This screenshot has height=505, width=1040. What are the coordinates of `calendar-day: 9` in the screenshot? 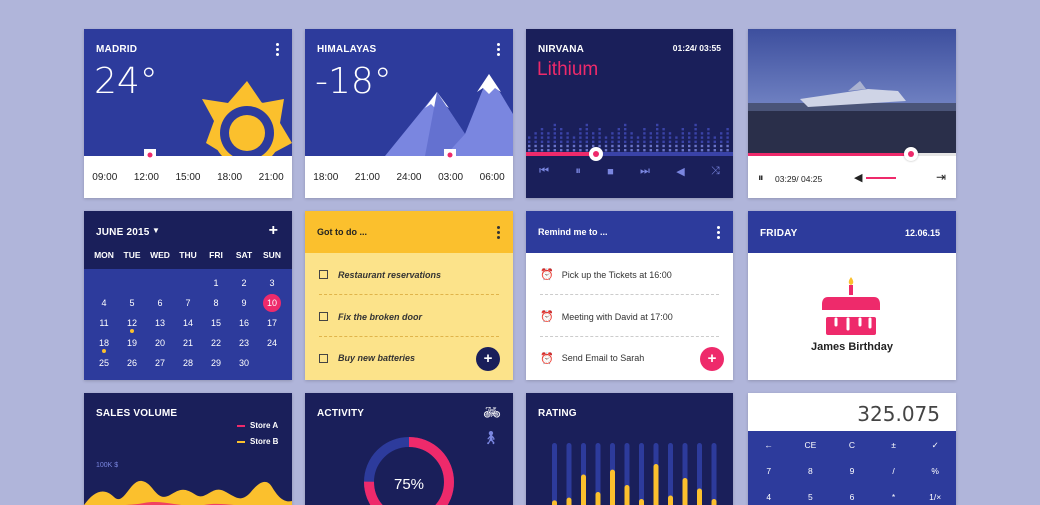 It's located at (244, 303).